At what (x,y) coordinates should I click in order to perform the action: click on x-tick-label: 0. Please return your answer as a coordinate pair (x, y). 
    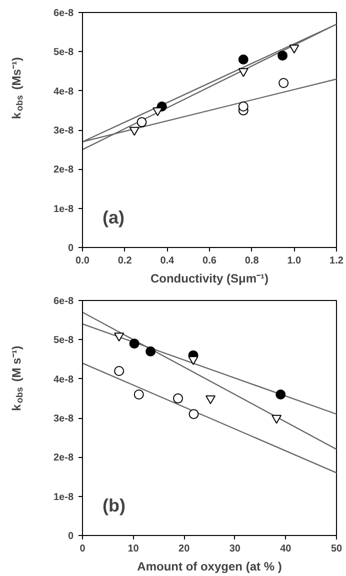
    Looking at the image, I should click on (83, 549).